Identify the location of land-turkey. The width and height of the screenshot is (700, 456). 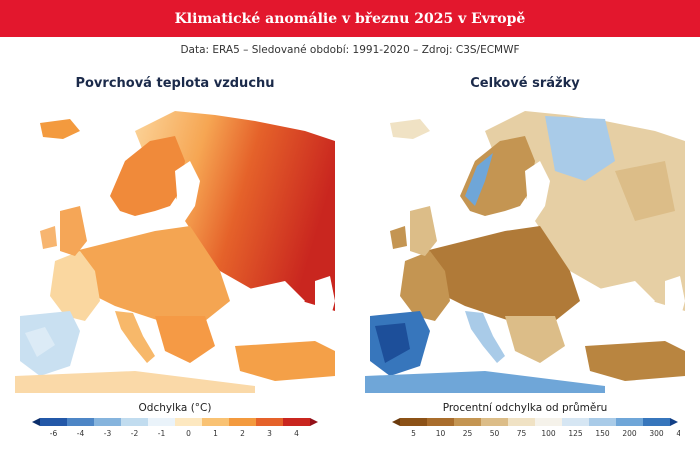
(285, 361).